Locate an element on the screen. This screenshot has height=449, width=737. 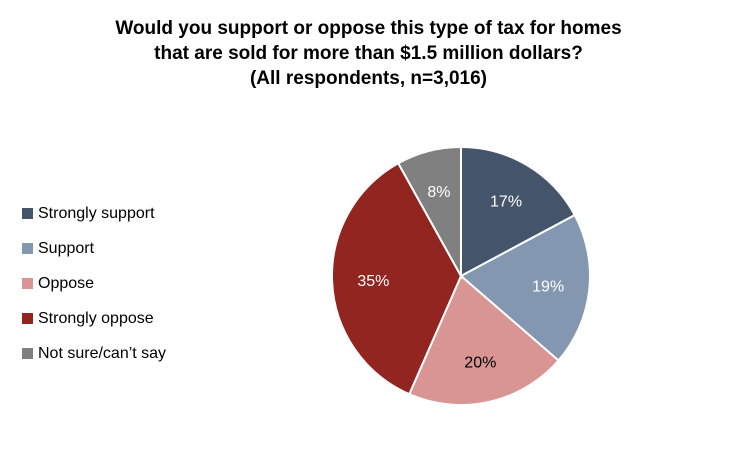
legend-item: Oppose is located at coordinates (94, 283).